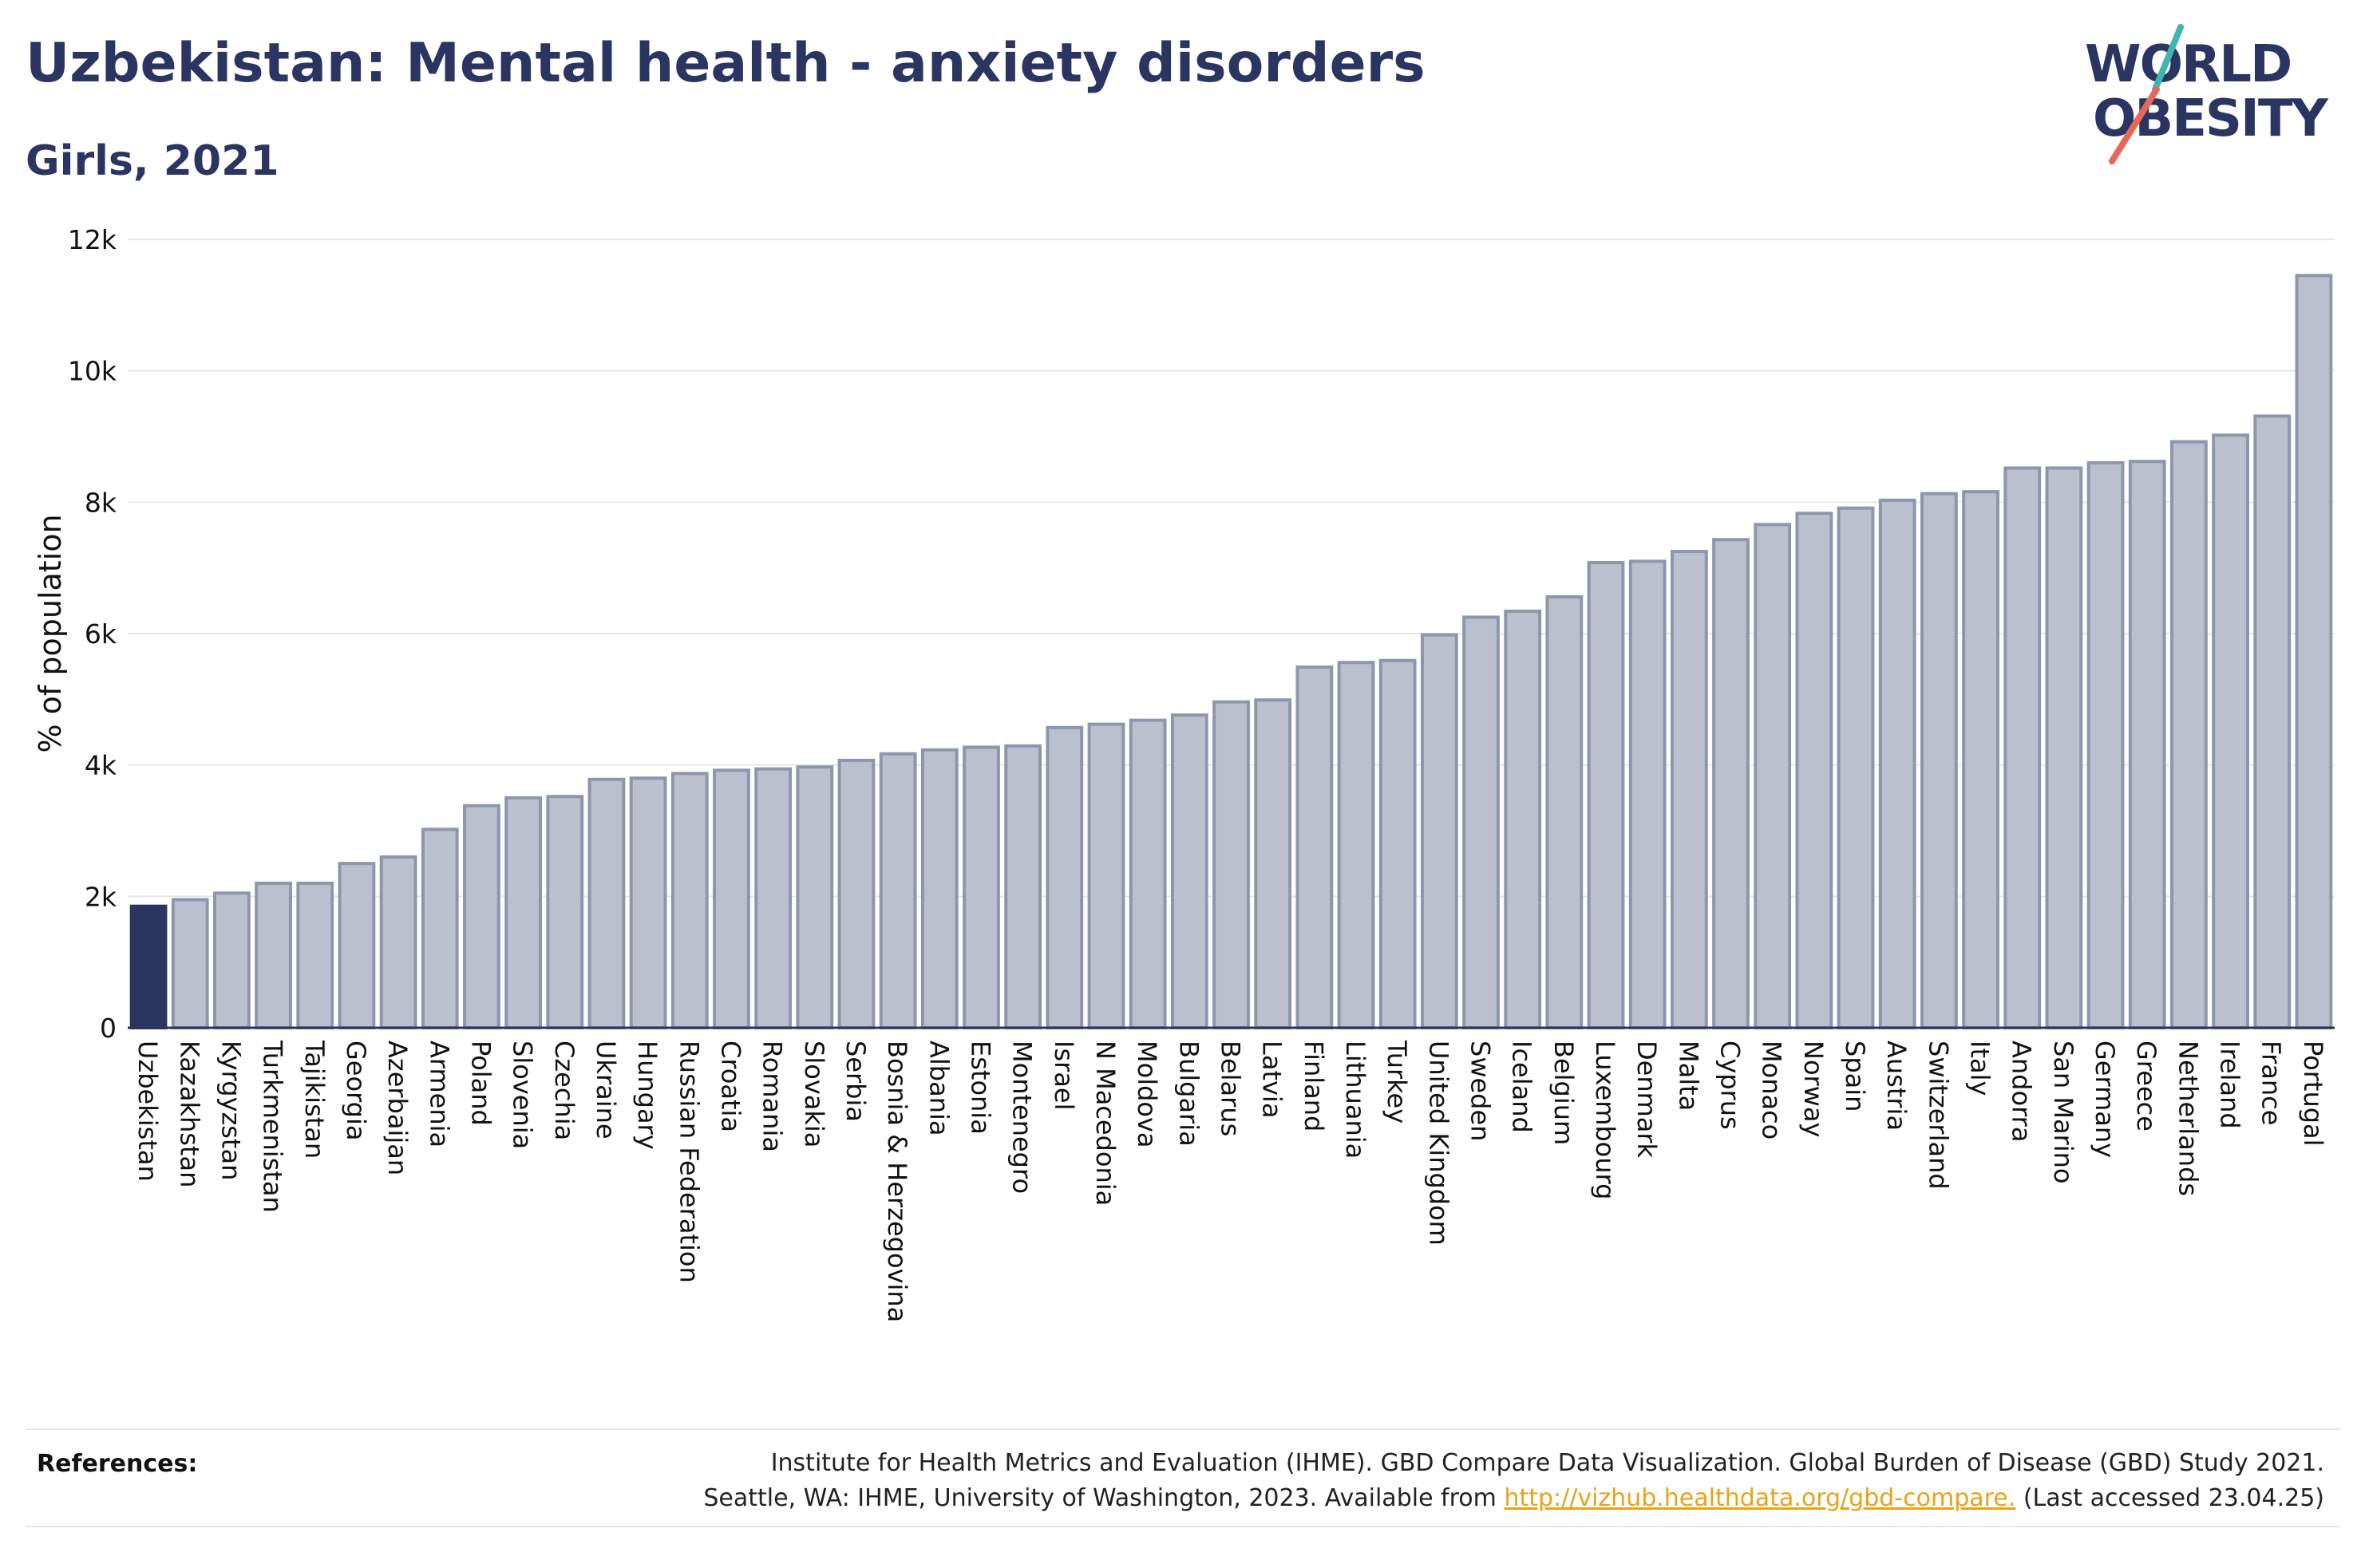 Image resolution: width=2361 pixels, height=1568 pixels. What do you see at coordinates (1939, 760) in the screenshot?
I see `bar-switzerland` at bounding box center [1939, 760].